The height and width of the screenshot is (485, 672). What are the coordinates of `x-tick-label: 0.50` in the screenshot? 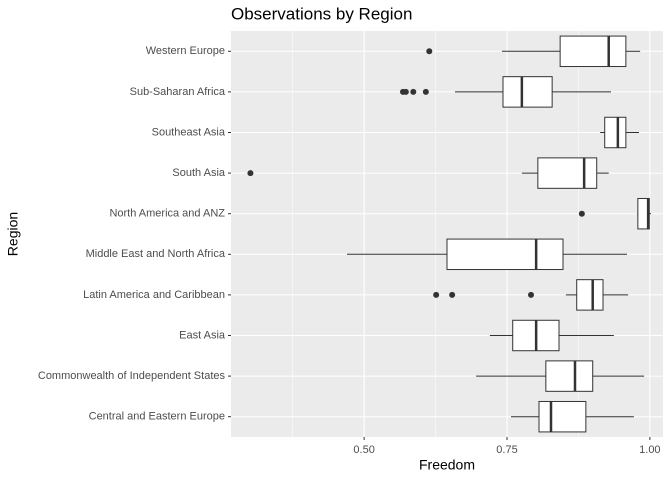 It's located at (363, 450).